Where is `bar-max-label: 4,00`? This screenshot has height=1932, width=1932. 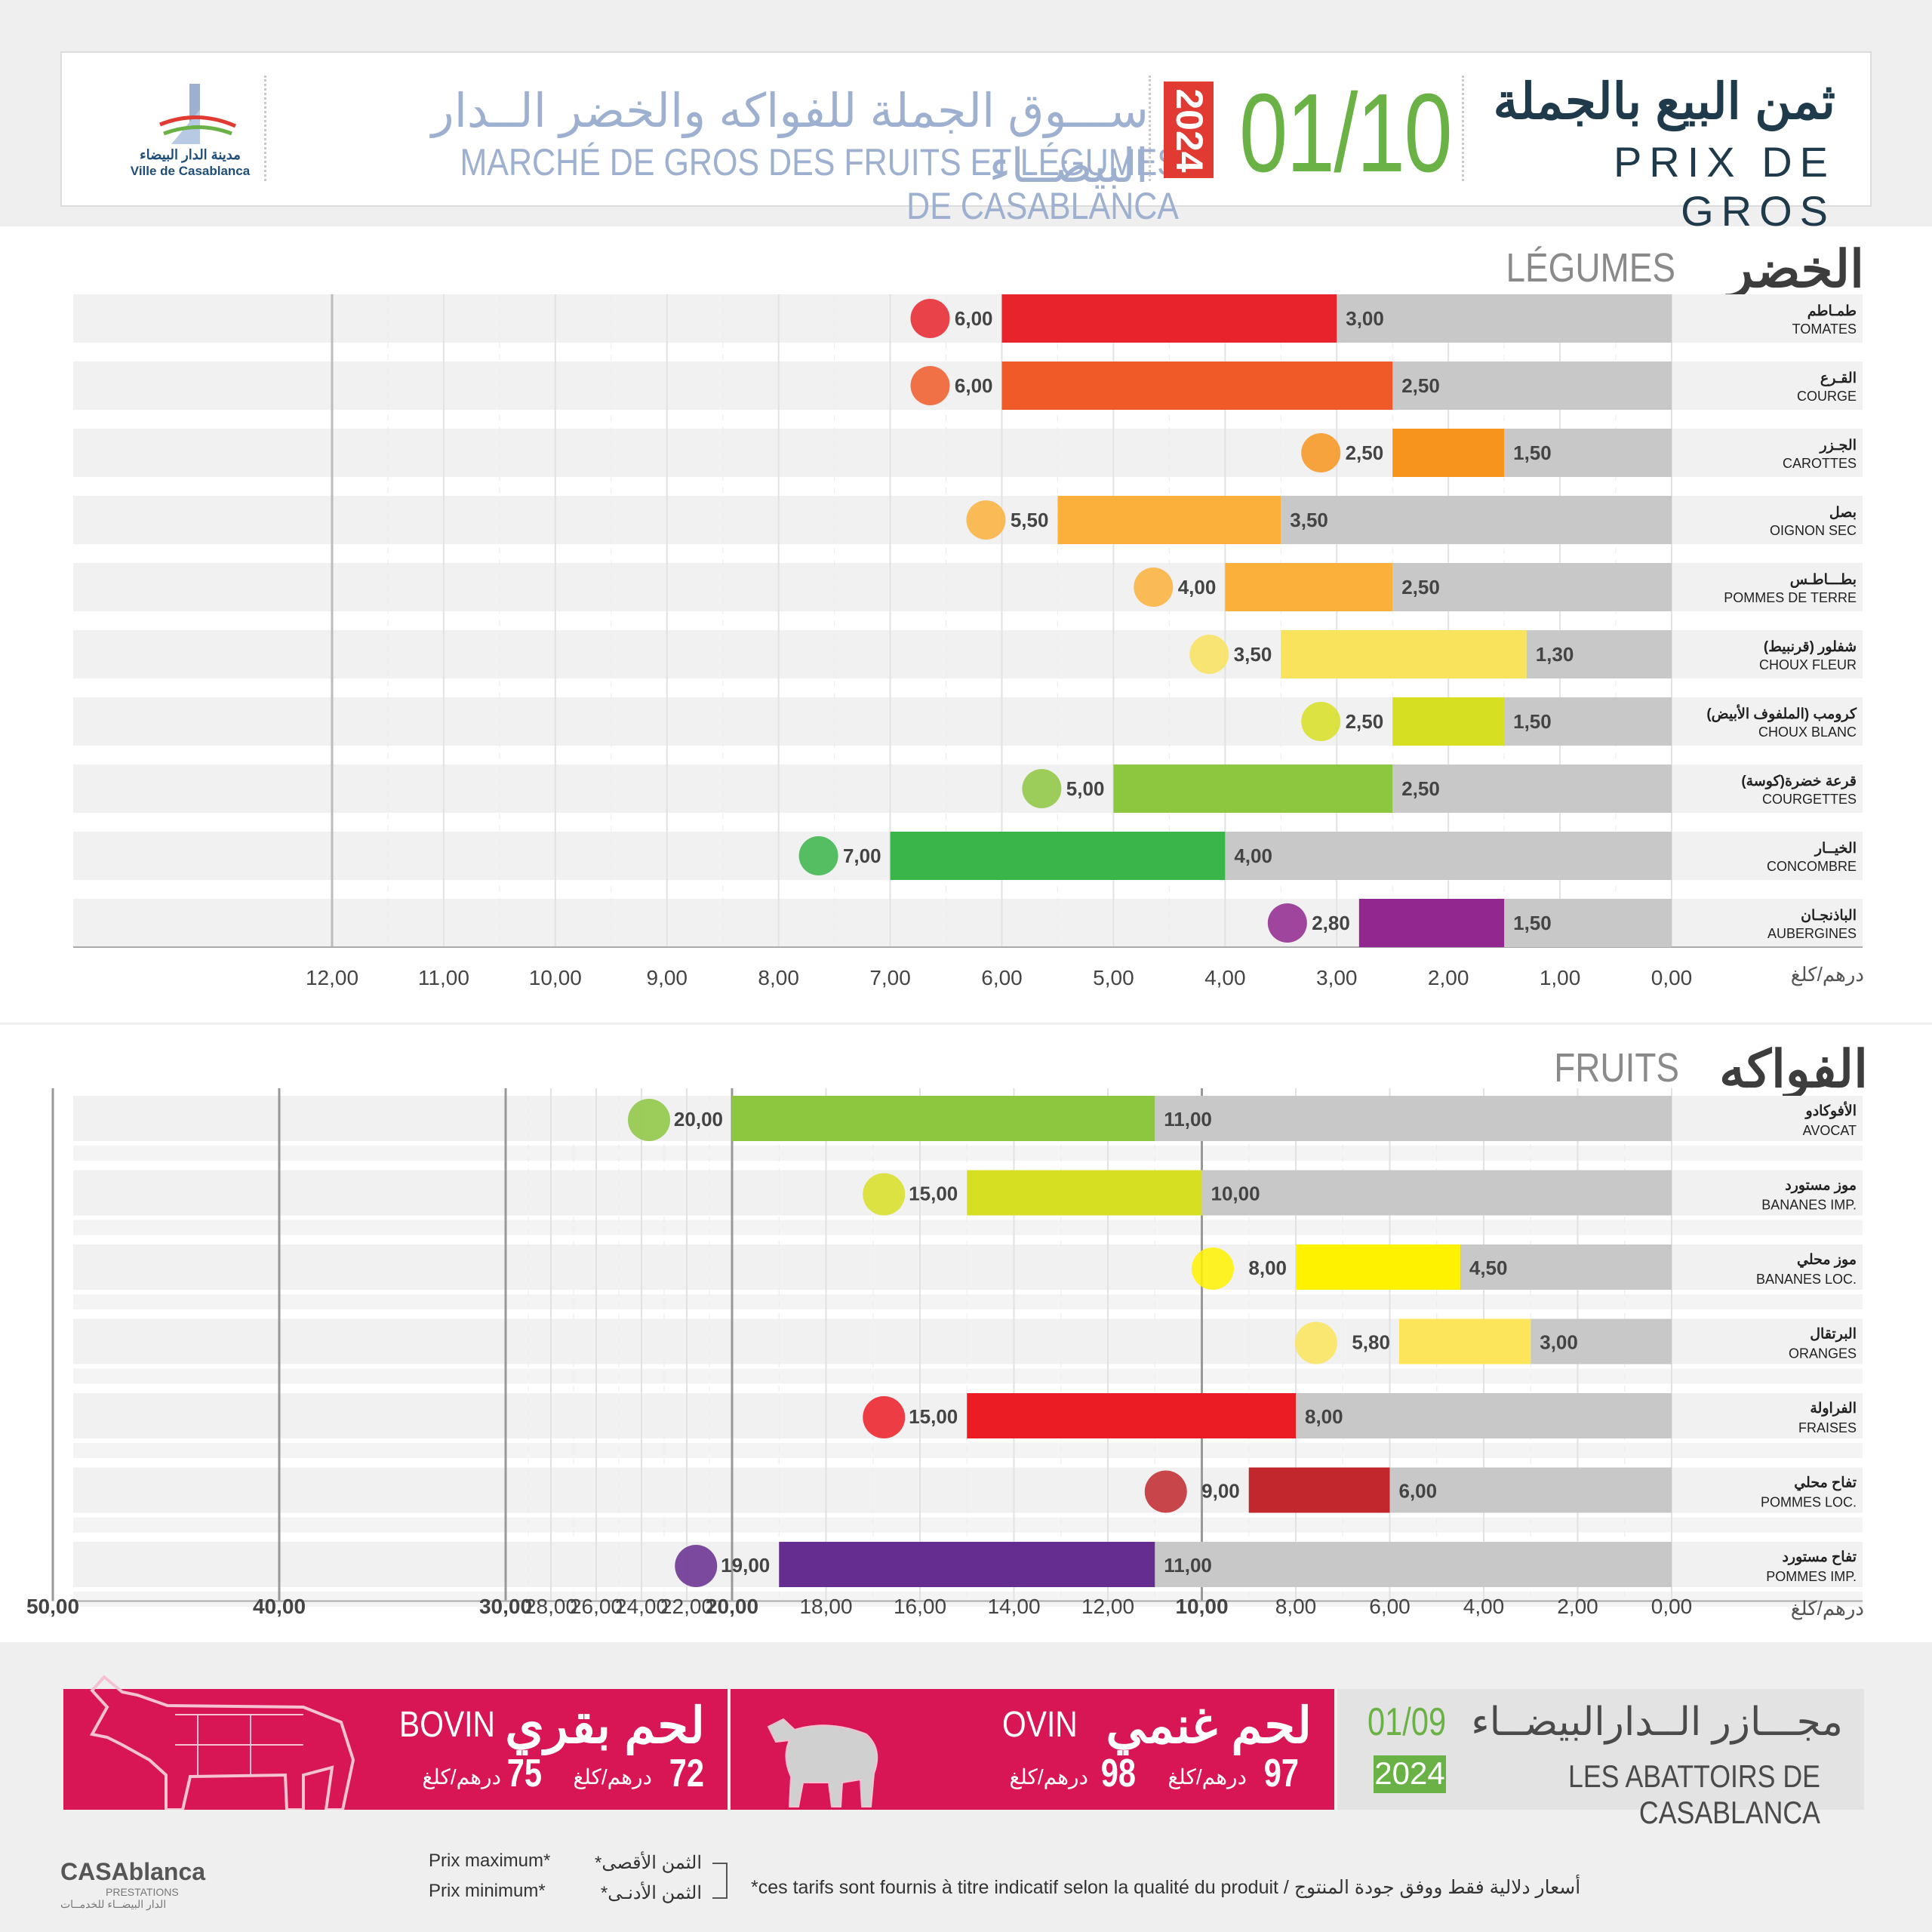
bar-max-label: 4,00 is located at coordinates (1197, 587).